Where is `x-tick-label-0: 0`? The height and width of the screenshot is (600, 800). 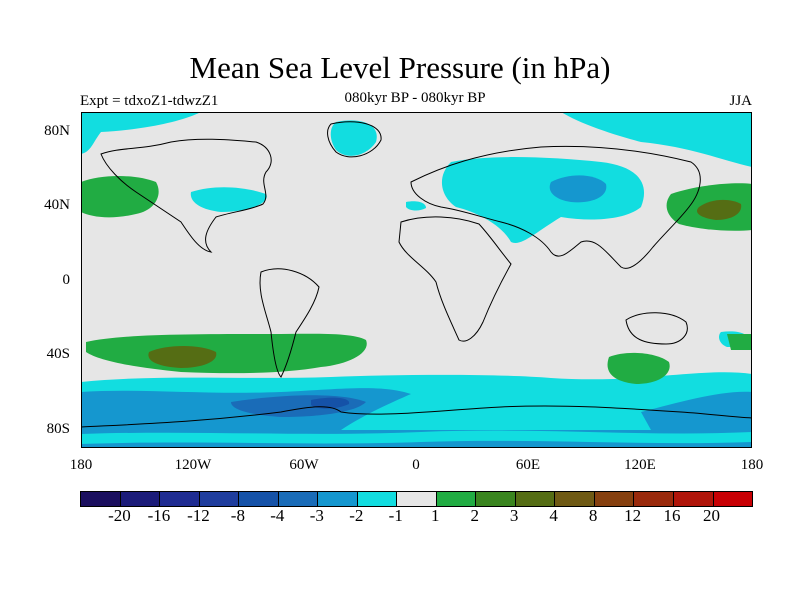
x-tick-label-0: 0 is located at coordinates (416, 465).